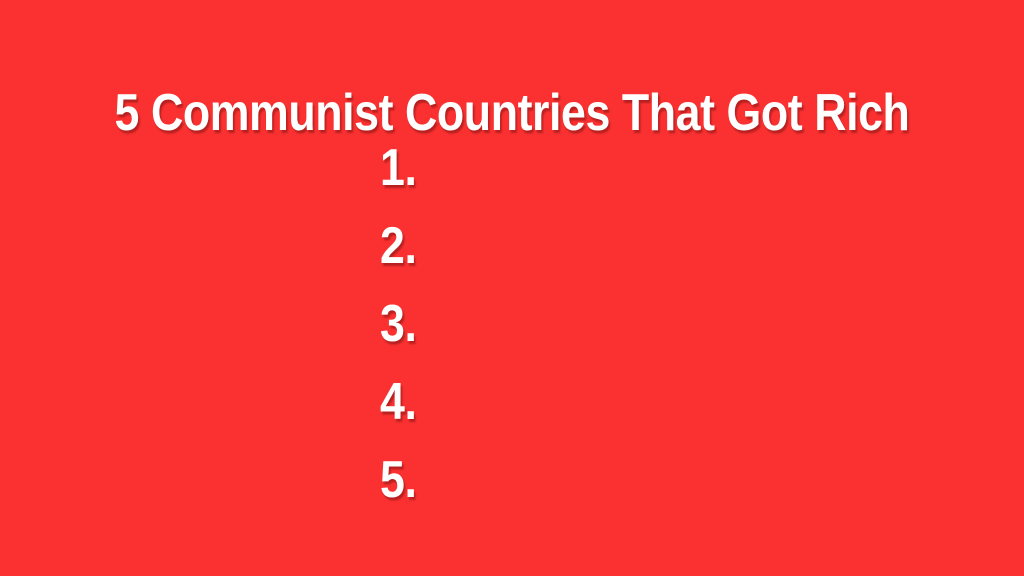 This screenshot has width=1024, height=576. Describe the element at coordinates (660, 415) in the screenshot. I see `list-item: 4.` at that location.